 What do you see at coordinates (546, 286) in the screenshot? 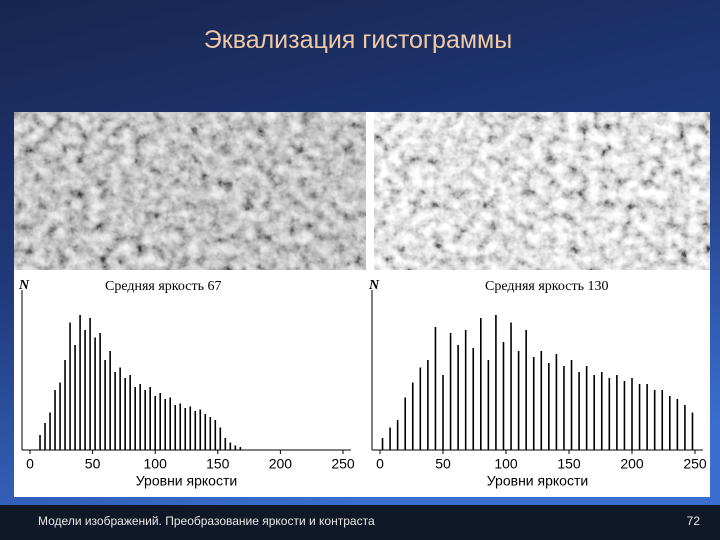
I see `histogram-subtitle: Средняя яркость 130` at bounding box center [546, 286].